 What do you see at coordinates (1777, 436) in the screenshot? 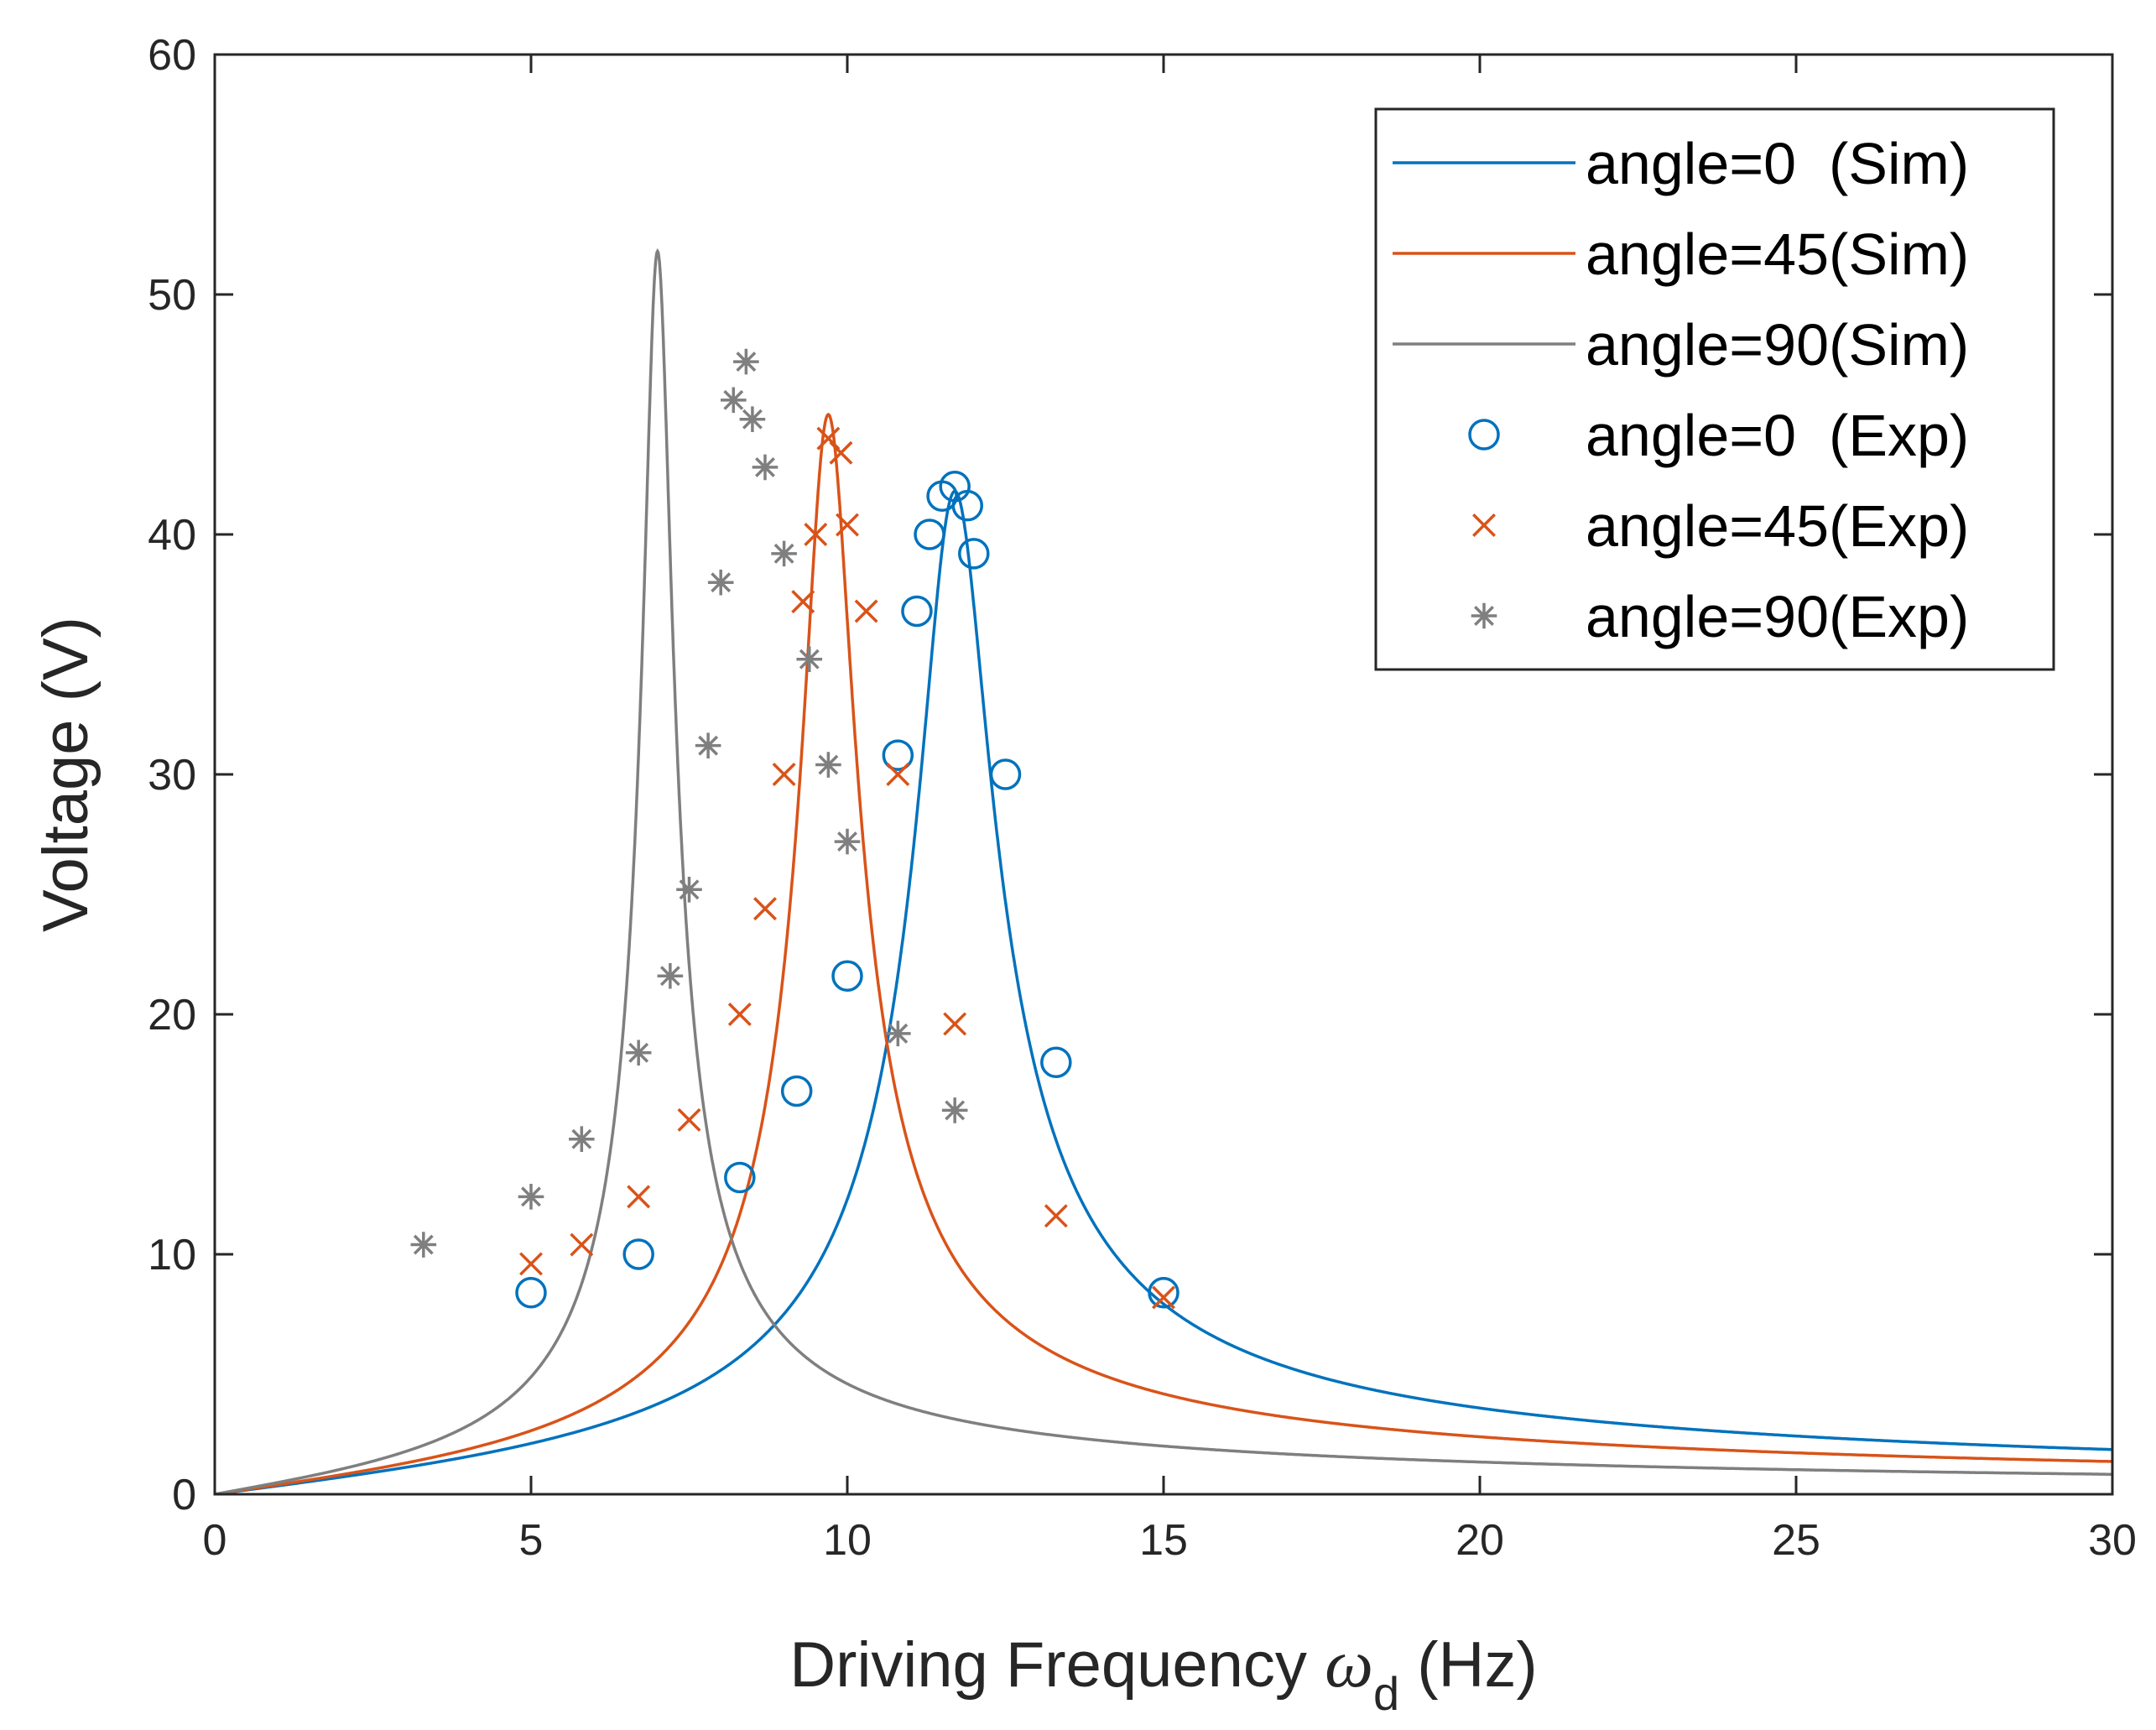
I see `legend-label: angle=0 (Exp)` at bounding box center [1777, 436].